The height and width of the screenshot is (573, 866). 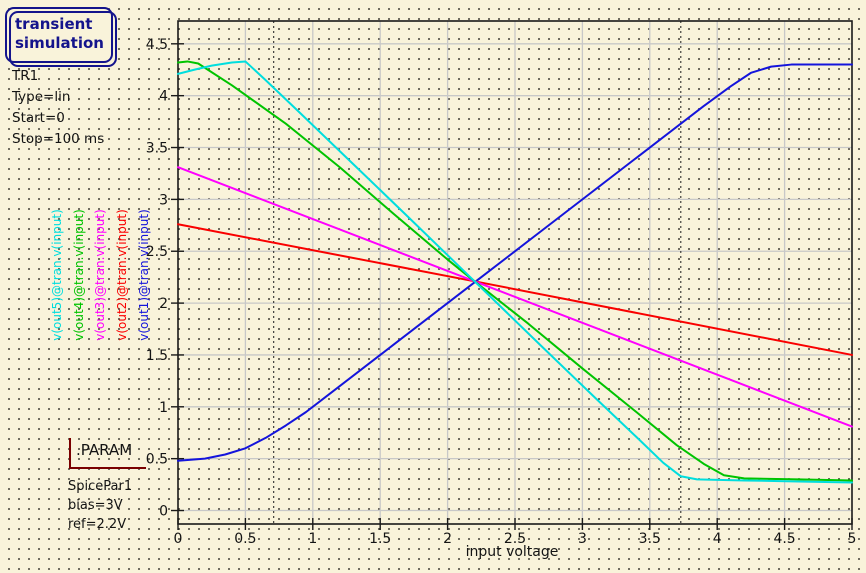 I want to click on x-tick-label: 4, so click(x=717, y=539).